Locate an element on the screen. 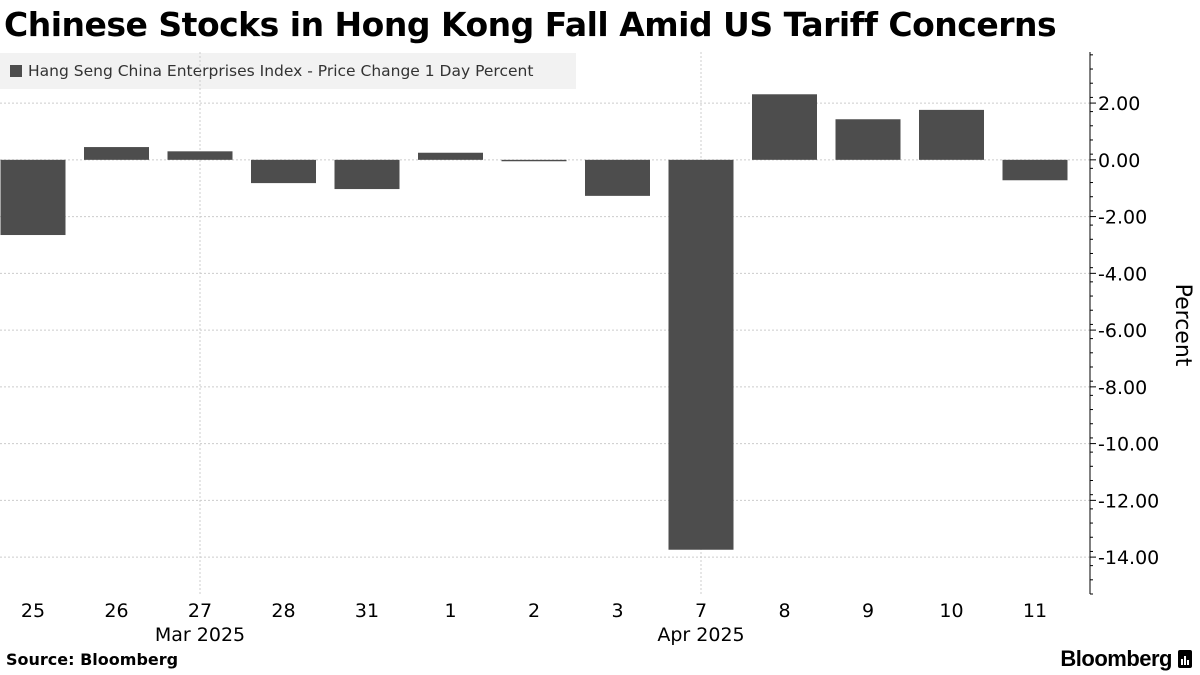 The image size is (1200, 675). x-tick-label: 26 is located at coordinates (116, 611).